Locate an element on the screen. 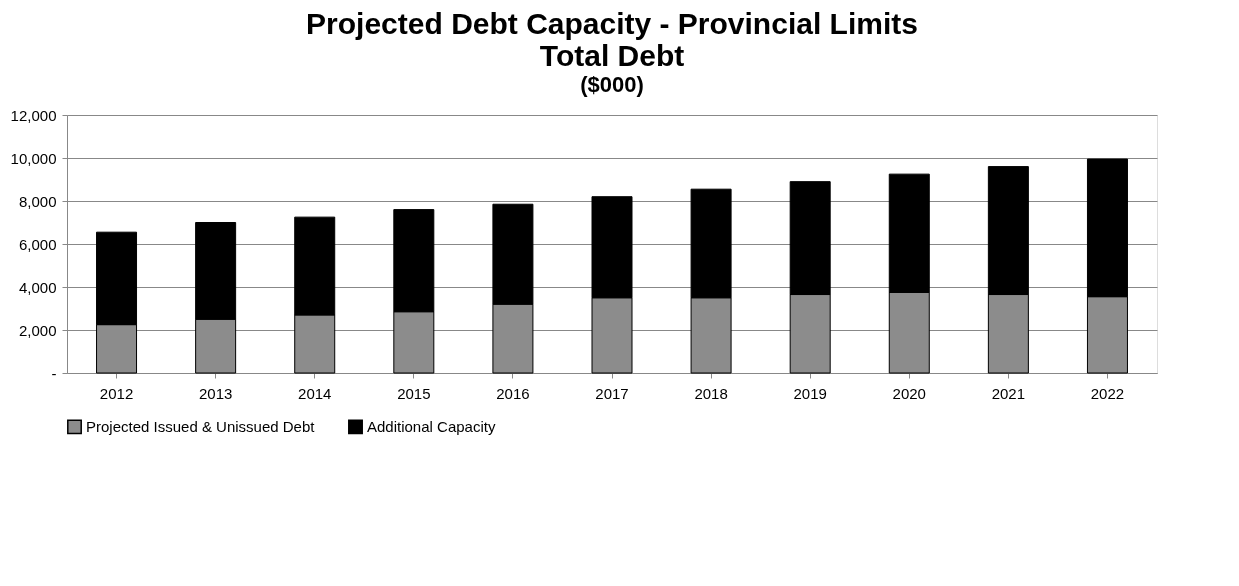 Image resolution: width=1239 pixels, height=586 pixels. chart-subtitle: ($000) is located at coordinates (612, 84).